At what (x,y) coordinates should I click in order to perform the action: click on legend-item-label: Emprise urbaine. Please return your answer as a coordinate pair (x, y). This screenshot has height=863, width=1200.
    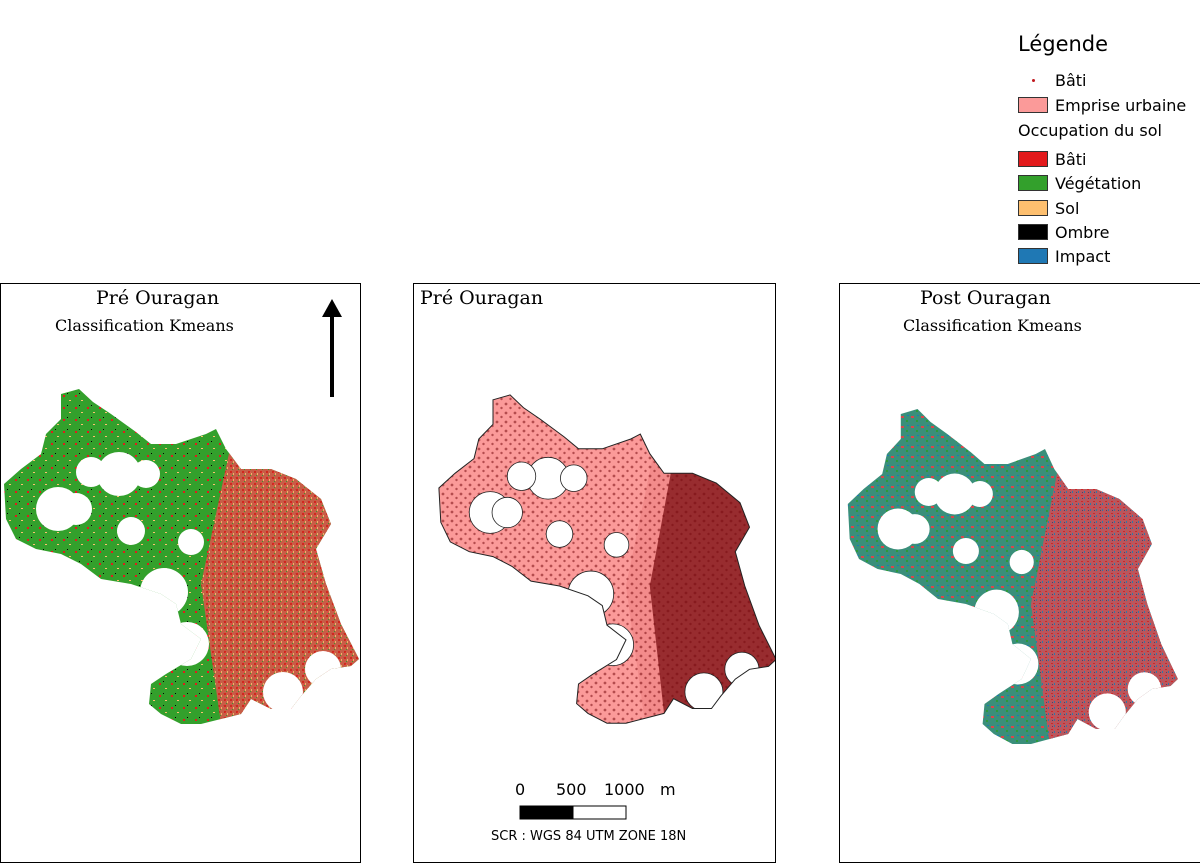
    Looking at the image, I should click on (1121, 105).